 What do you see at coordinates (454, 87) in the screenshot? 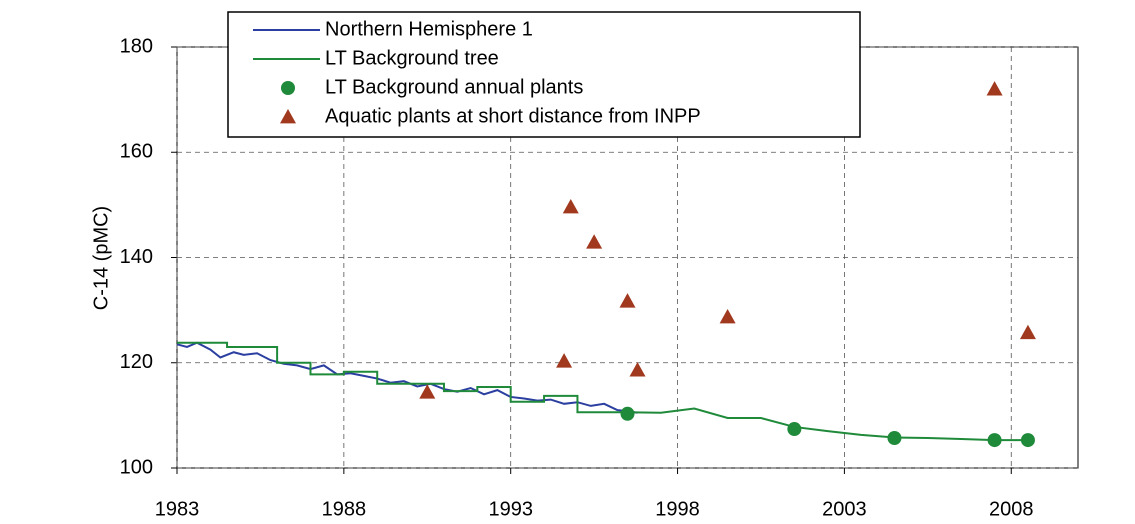
I see `legend-label: LT Background annual plants` at bounding box center [454, 87].